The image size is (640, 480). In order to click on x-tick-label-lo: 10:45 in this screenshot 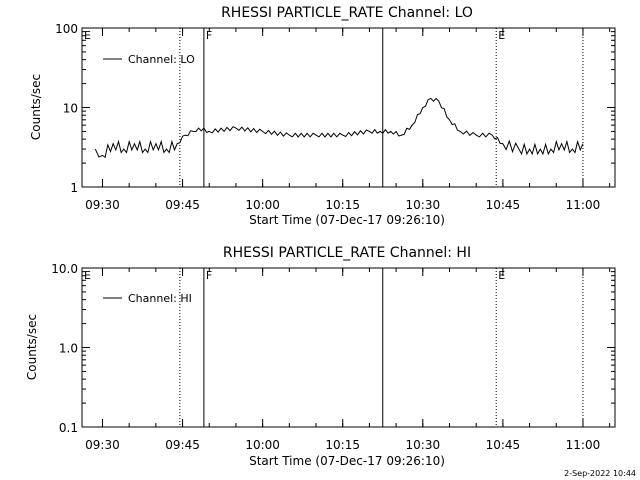, I will do `click(503, 205)`.